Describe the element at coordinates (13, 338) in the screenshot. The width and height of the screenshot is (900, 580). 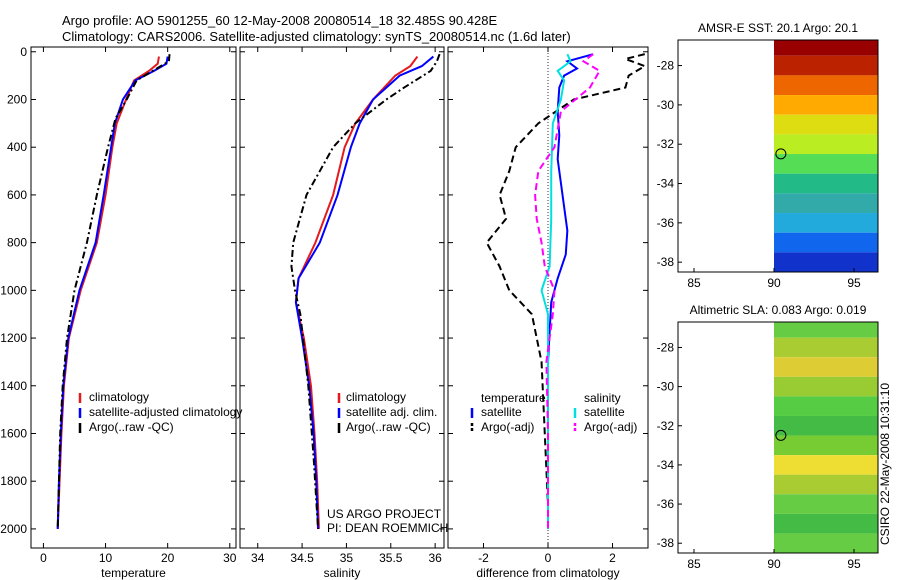
I see `temperature-y-tick-label: 1200` at that location.